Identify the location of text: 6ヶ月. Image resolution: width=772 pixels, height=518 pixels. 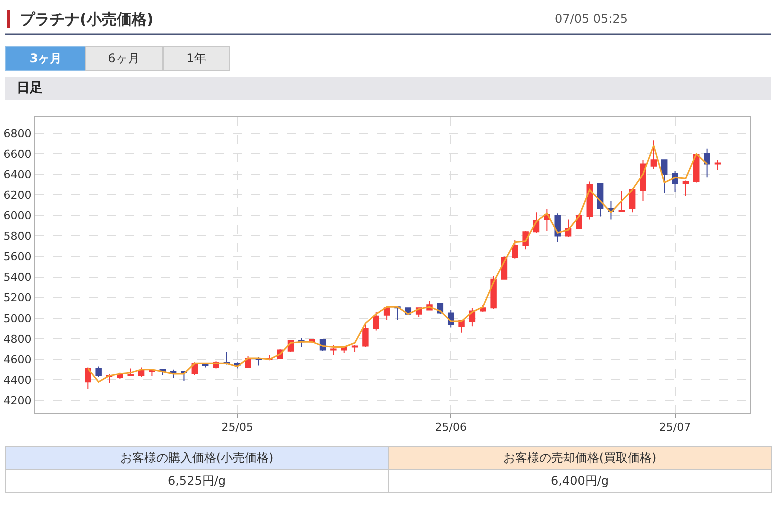
(124, 59).